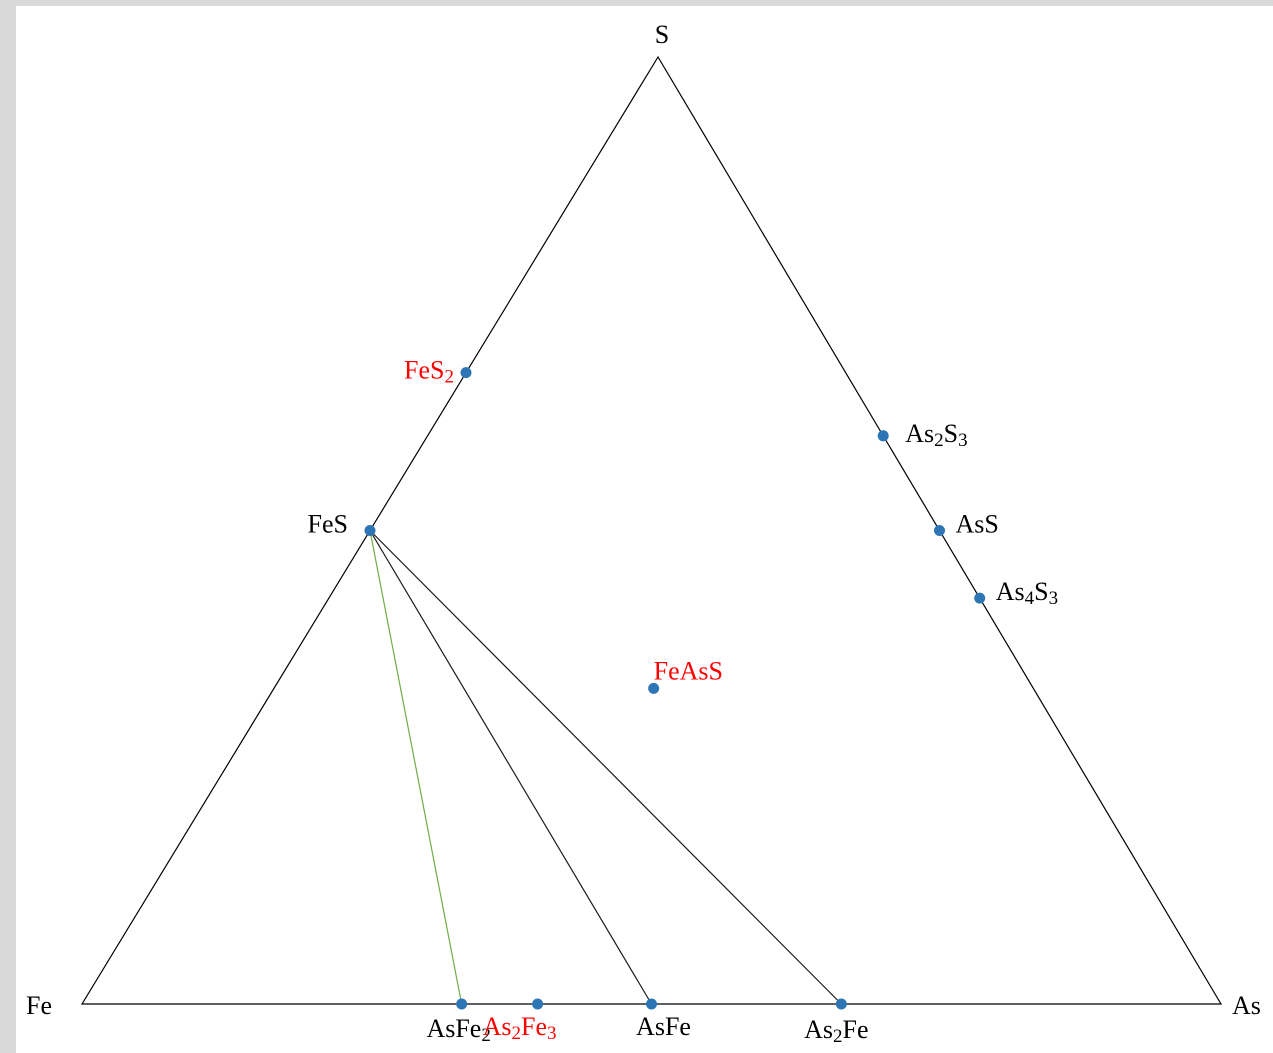 The height and width of the screenshot is (1053, 1273). What do you see at coordinates (980, 598) in the screenshot?
I see `compound-point-as4s3` at bounding box center [980, 598].